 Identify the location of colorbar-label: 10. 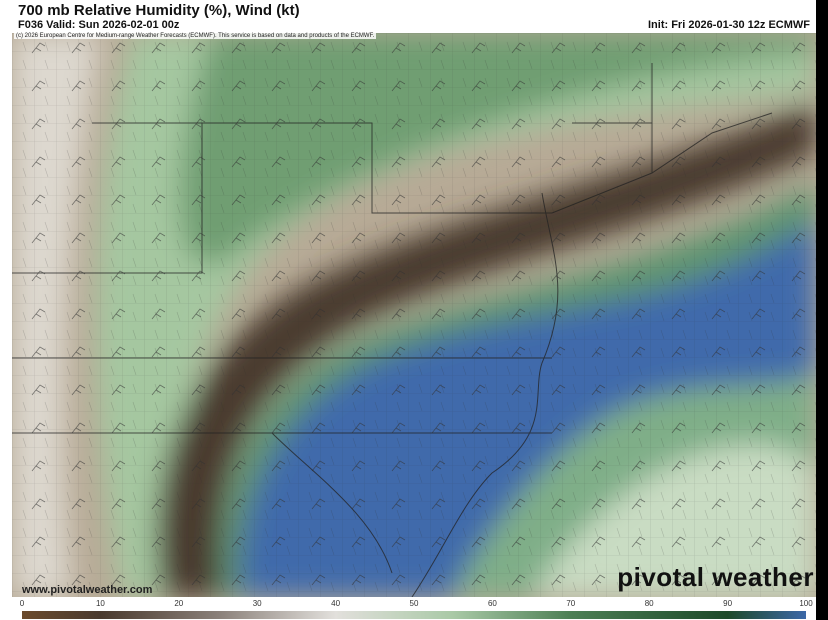
(100, 603).